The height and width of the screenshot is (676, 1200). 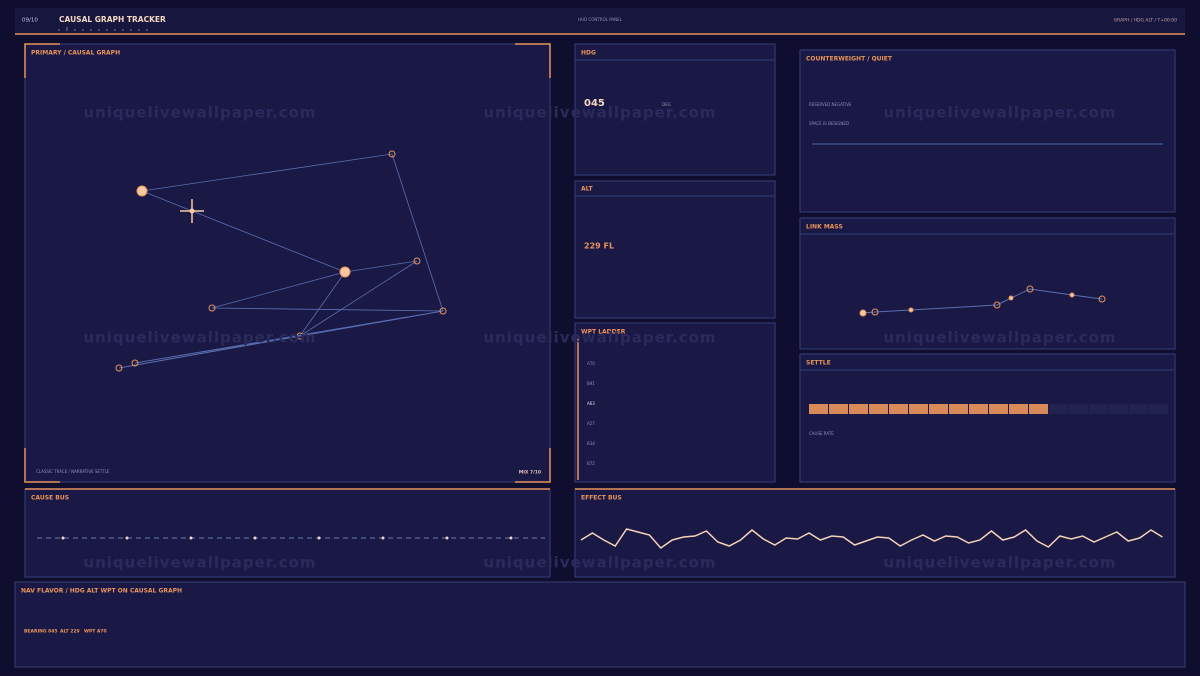 What do you see at coordinates (287, 533) in the screenshot?
I see `cause-bus-panel` at bounding box center [287, 533].